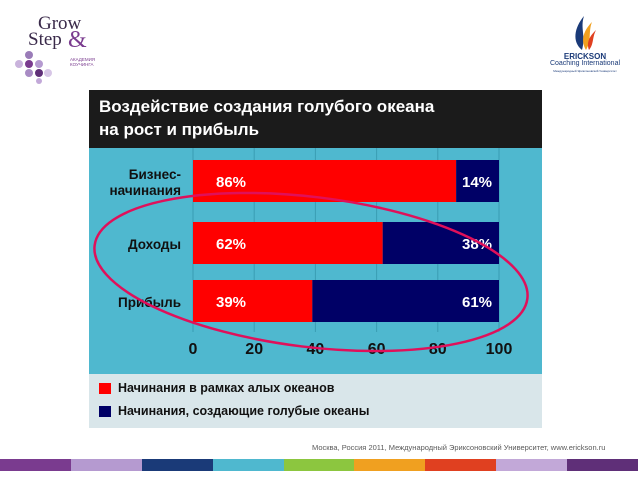 The image size is (638, 479). I want to click on erickson-tagline: Международный Эриксоновский Университет, so click(585, 71).